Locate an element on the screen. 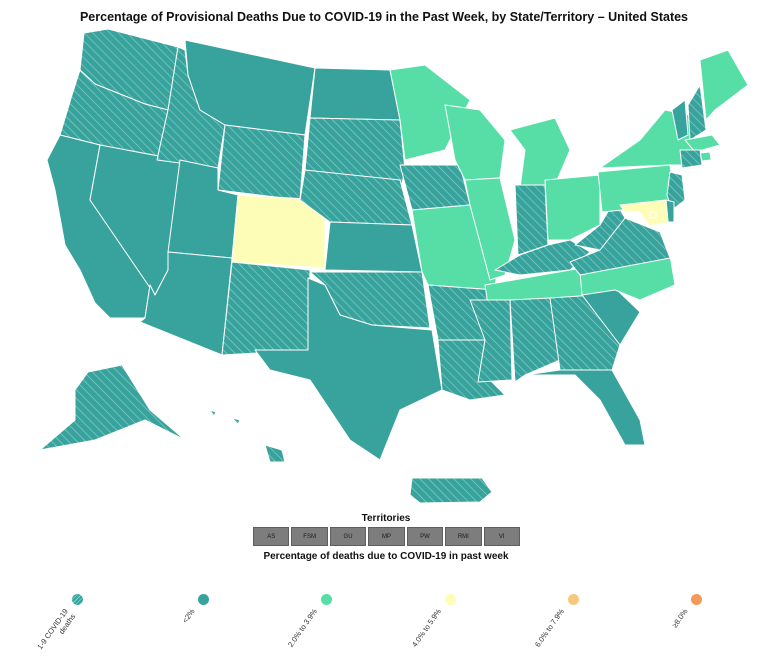 This screenshot has width=768, height=659. legend-swatch-high is located at coordinates (450, 599).